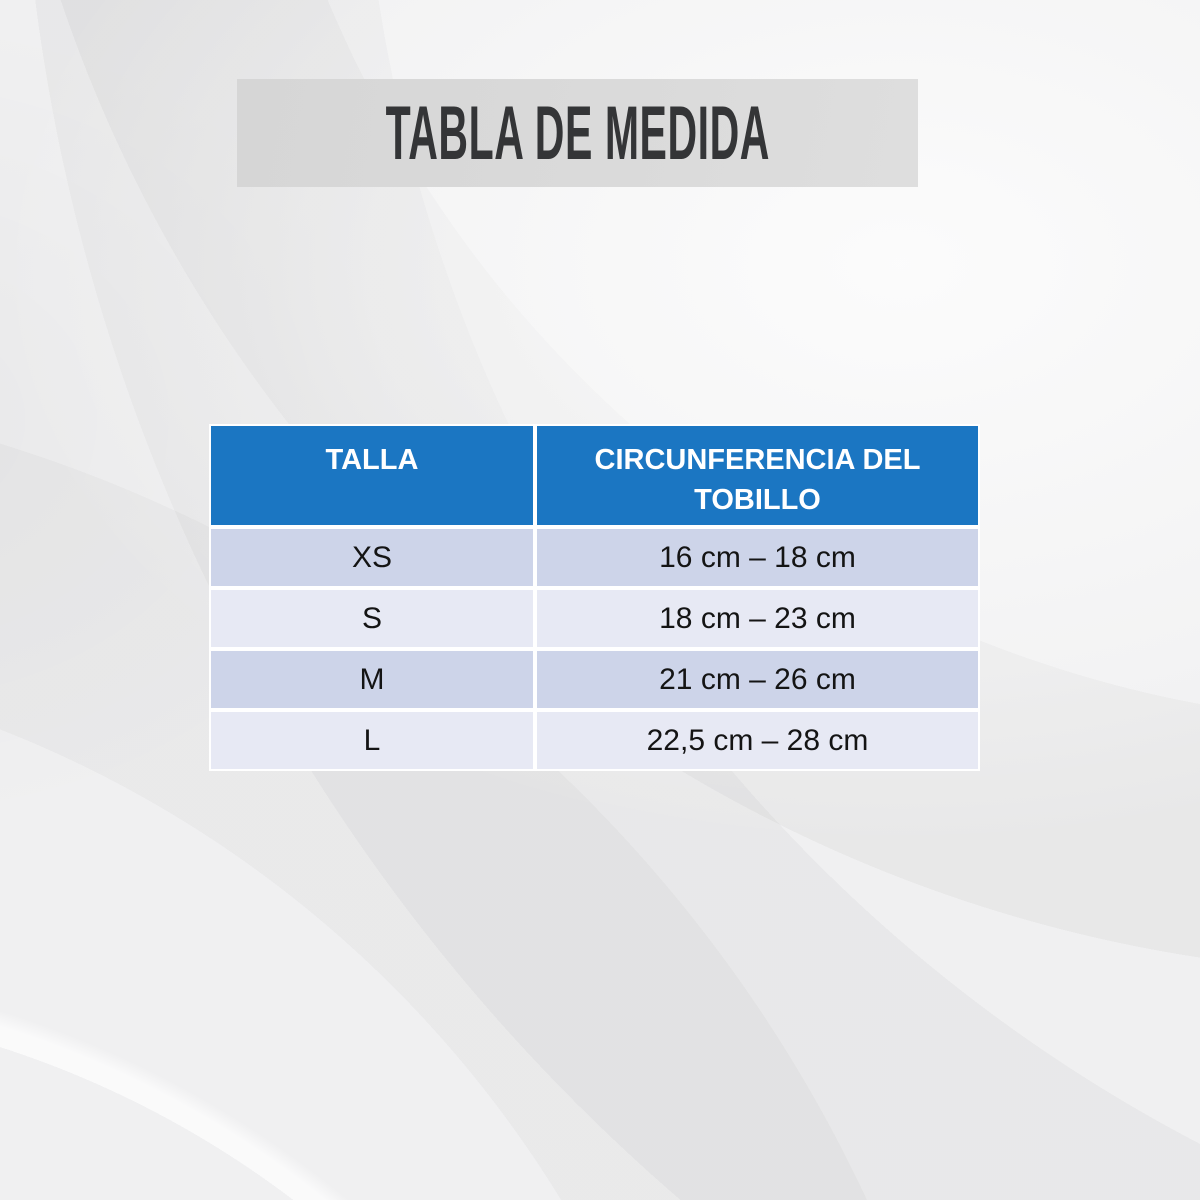 This screenshot has height=1200, width=1200. What do you see at coordinates (372, 740) in the screenshot?
I see `table-cell-size-l: L` at bounding box center [372, 740].